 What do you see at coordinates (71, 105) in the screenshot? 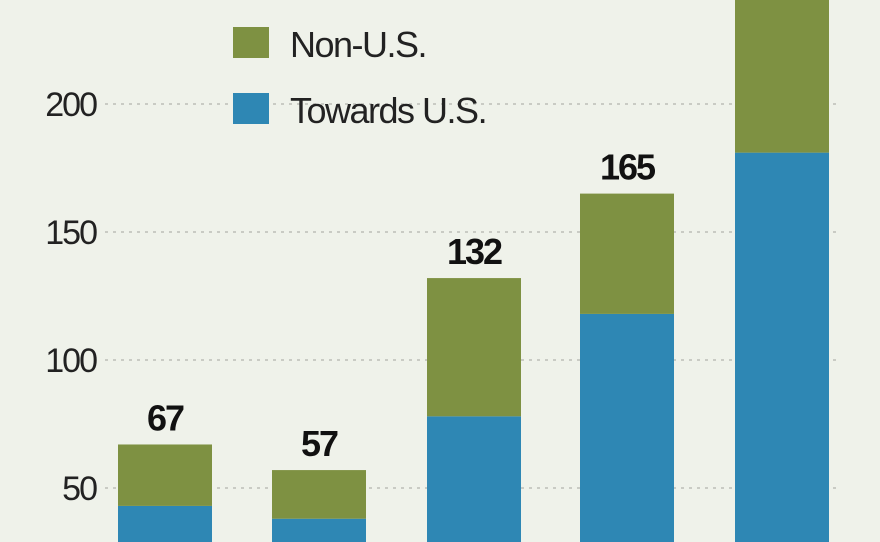
I see `y-tick-label-200: 200` at bounding box center [71, 105].